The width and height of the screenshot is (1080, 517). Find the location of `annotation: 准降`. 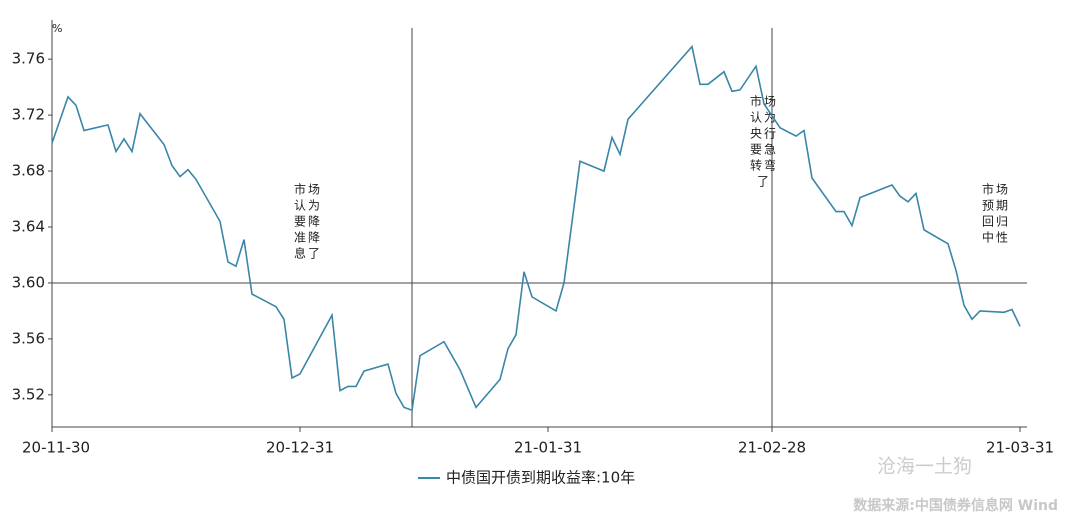

annotation: 准降 is located at coordinates (308, 238).